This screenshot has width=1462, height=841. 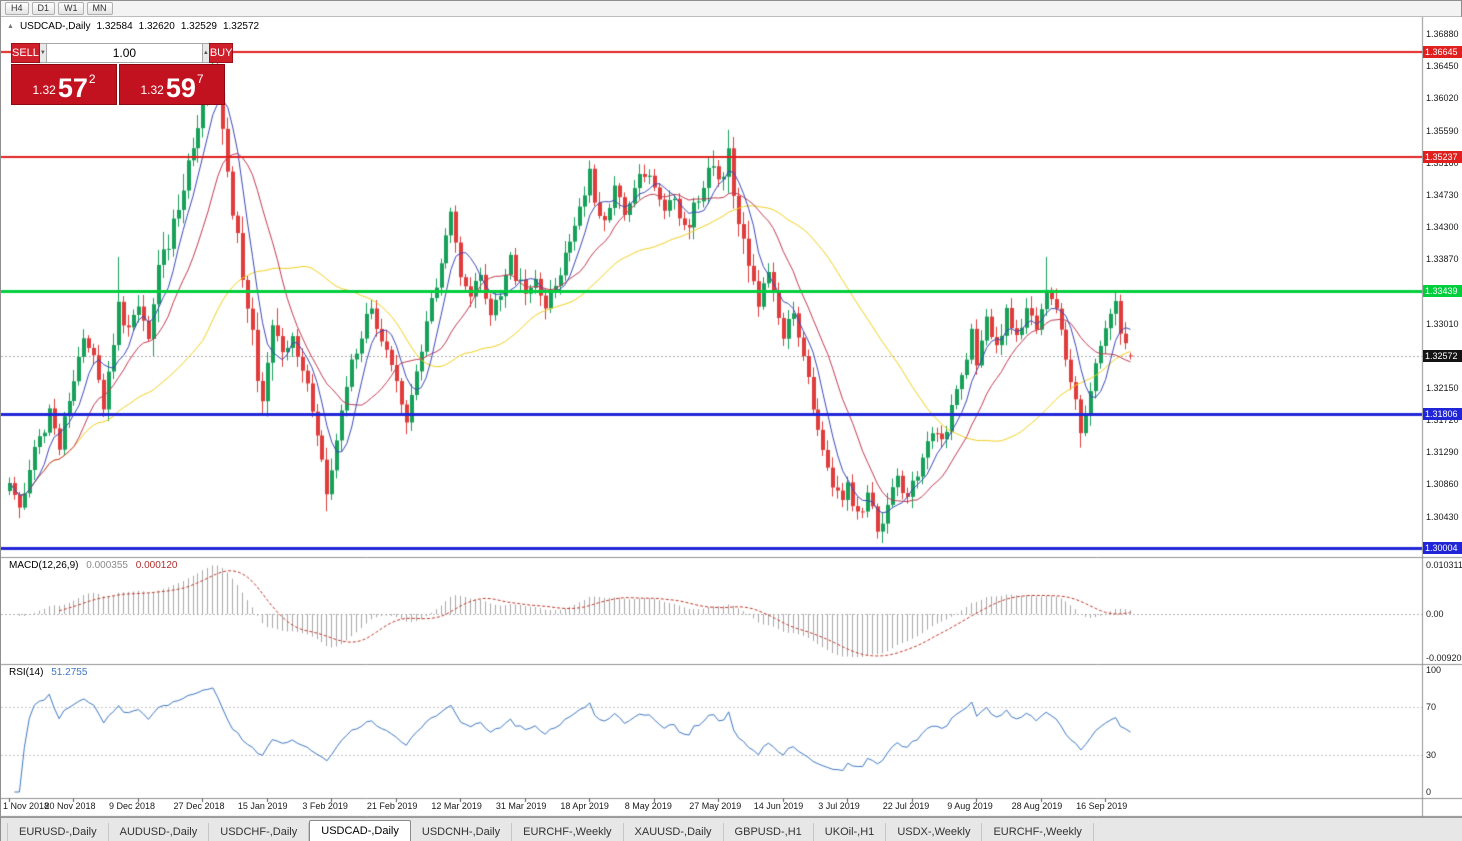 I want to click on timeframe-button-d1: D1, so click(x=43, y=8).